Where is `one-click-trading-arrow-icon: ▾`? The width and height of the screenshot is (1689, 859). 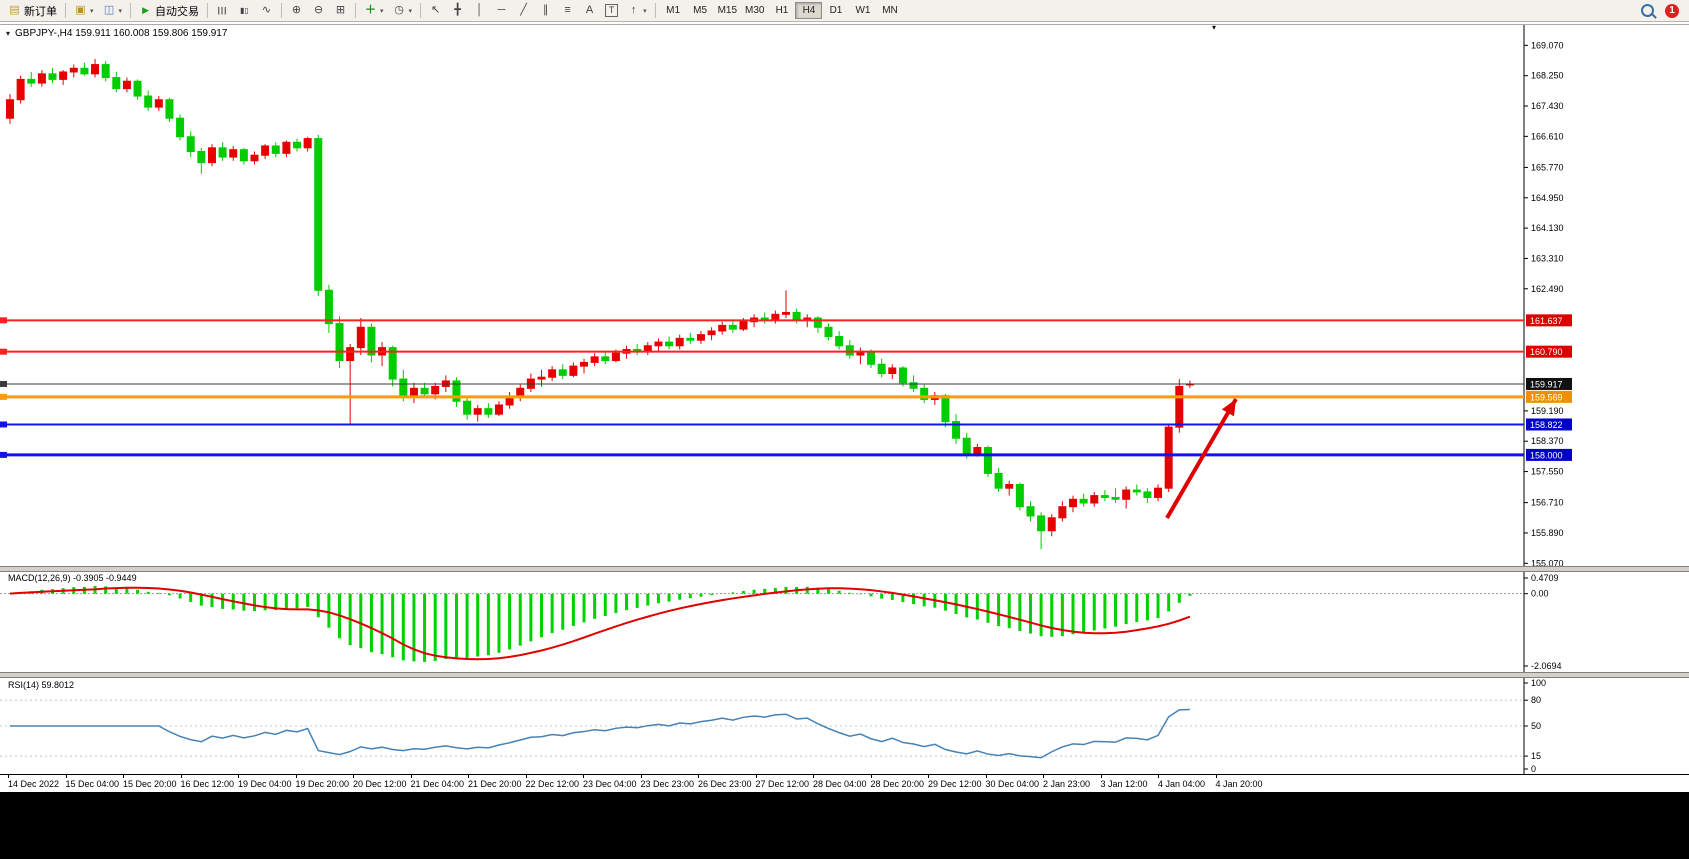
one-click-trading-arrow-icon: ▾ is located at coordinates (8, 33).